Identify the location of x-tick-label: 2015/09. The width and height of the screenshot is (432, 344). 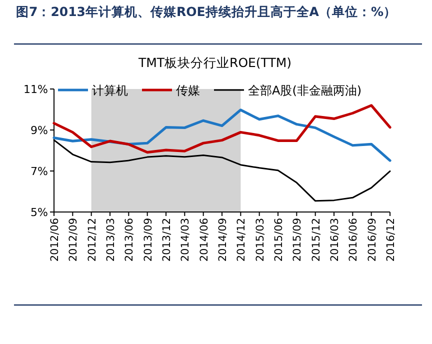
(298, 240).